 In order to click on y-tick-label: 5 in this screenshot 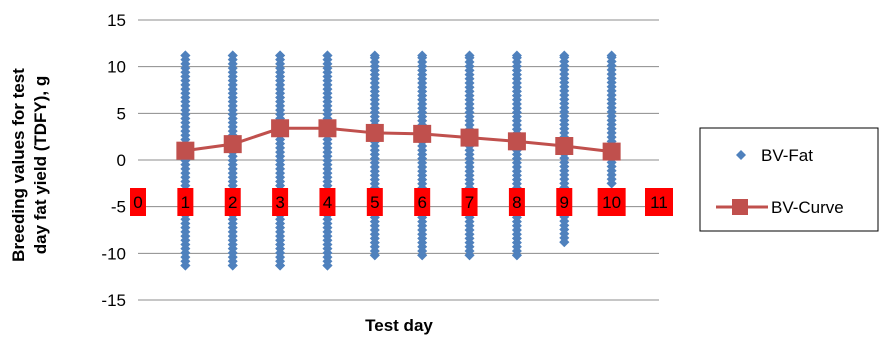, I will do `click(121, 113)`.